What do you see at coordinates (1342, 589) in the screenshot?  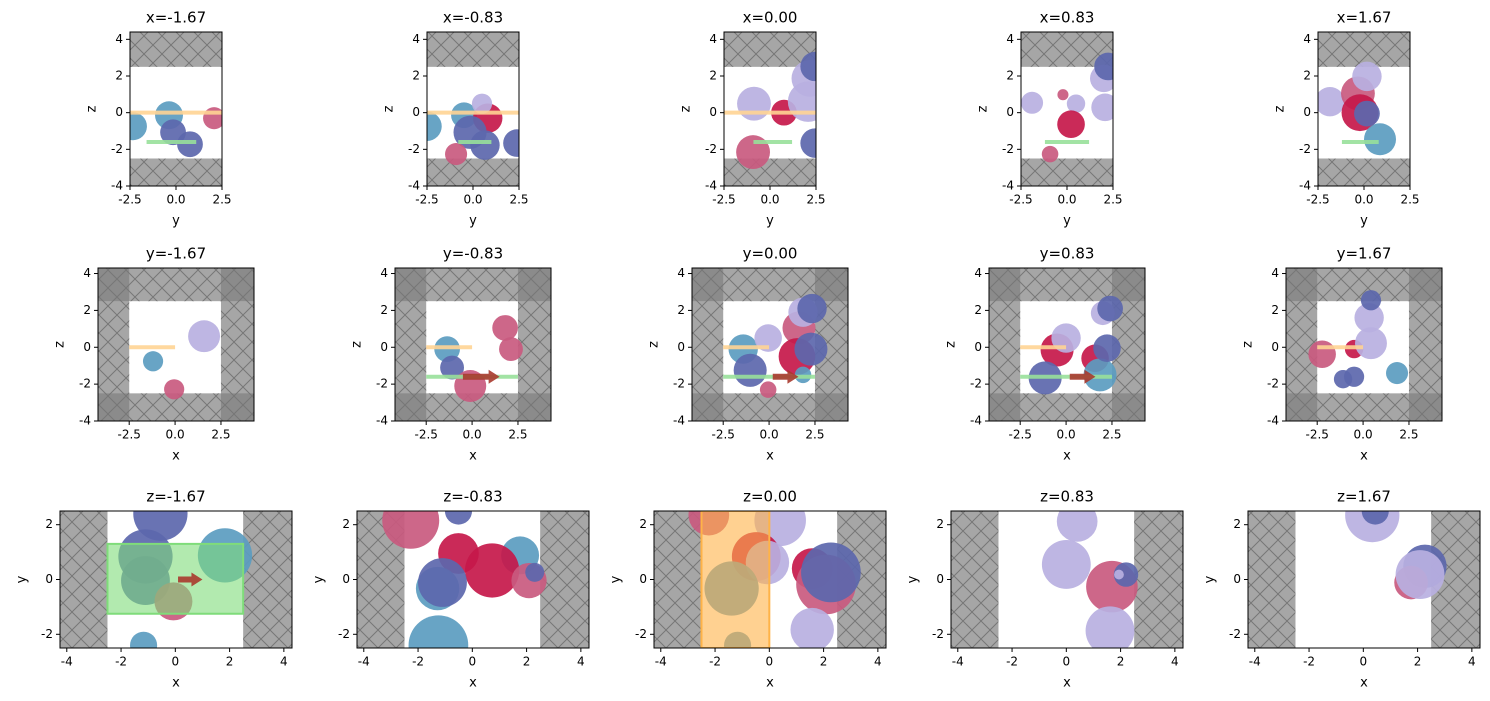 I see `subplot: -4 -2 0 2 4 -2 0 2 z=1.67 x y` at bounding box center [1342, 589].